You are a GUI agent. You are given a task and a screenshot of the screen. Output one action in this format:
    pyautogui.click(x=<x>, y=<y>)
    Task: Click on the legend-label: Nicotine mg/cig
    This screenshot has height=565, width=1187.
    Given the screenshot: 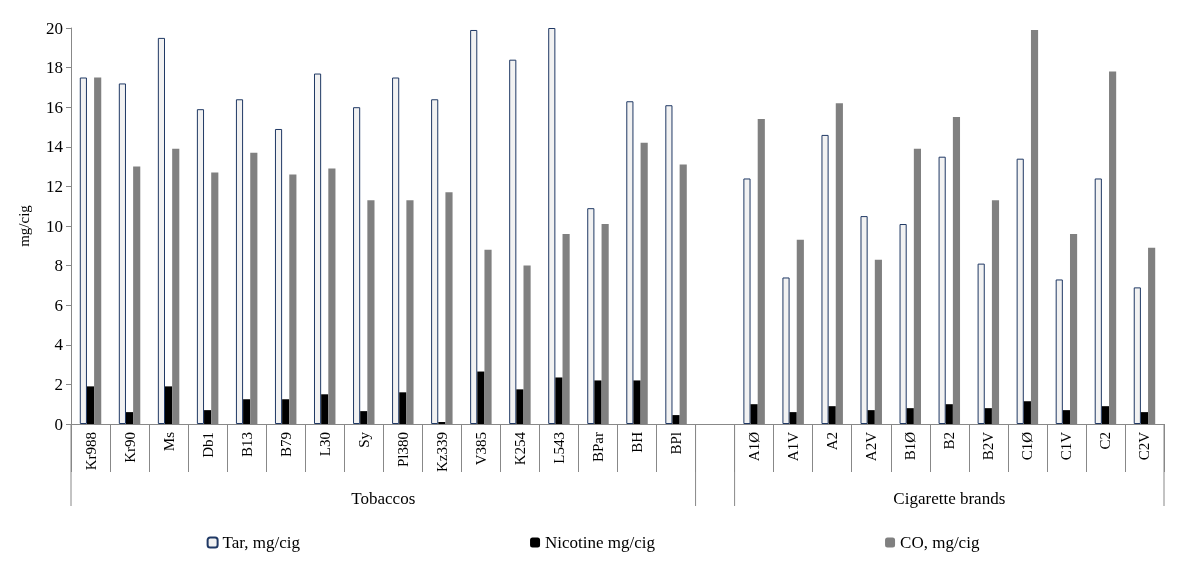 What is the action you would take?
    pyautogui.click(x=600, y=542)
    